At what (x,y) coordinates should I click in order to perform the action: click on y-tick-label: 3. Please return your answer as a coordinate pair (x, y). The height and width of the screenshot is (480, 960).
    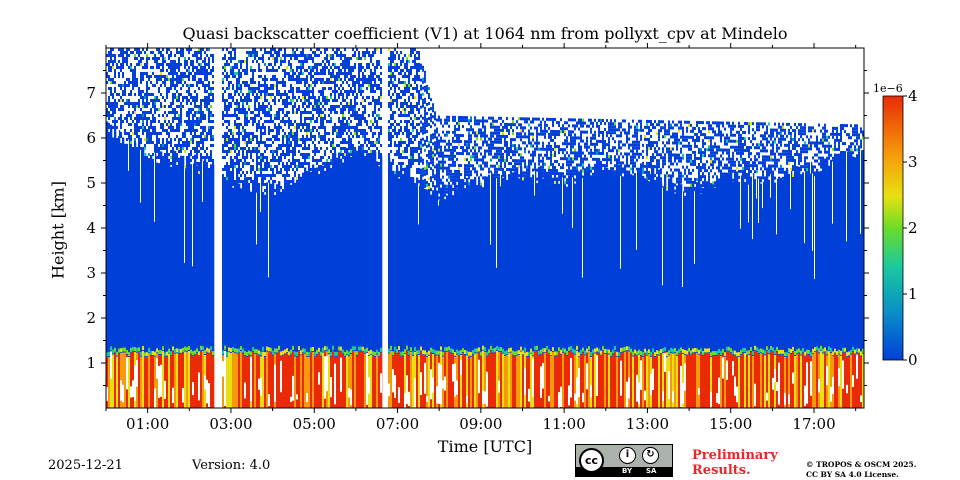
    Looking at the image, I should click on (91, 273).